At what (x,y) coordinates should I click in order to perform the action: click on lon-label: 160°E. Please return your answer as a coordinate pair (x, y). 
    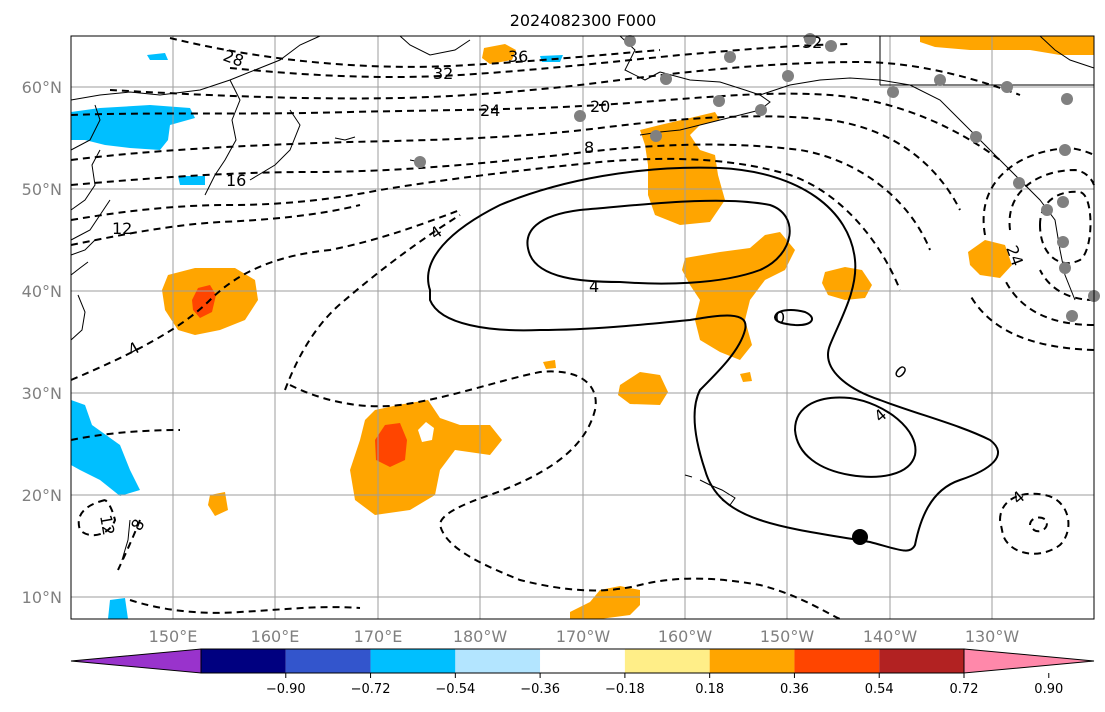
    Looking at the image, I should click on (275, 636).